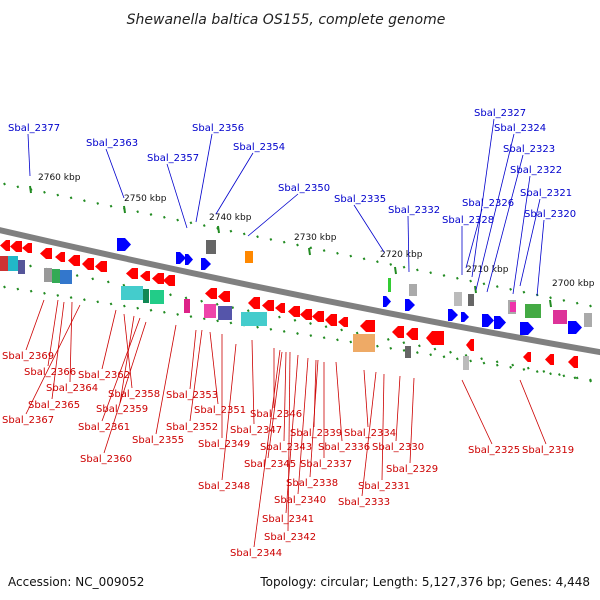  What do you see at coordinates (384, 486) in the screenshot?
I see `reverse-gene-label: Sbal_2331` at bounding box center [384, 486].